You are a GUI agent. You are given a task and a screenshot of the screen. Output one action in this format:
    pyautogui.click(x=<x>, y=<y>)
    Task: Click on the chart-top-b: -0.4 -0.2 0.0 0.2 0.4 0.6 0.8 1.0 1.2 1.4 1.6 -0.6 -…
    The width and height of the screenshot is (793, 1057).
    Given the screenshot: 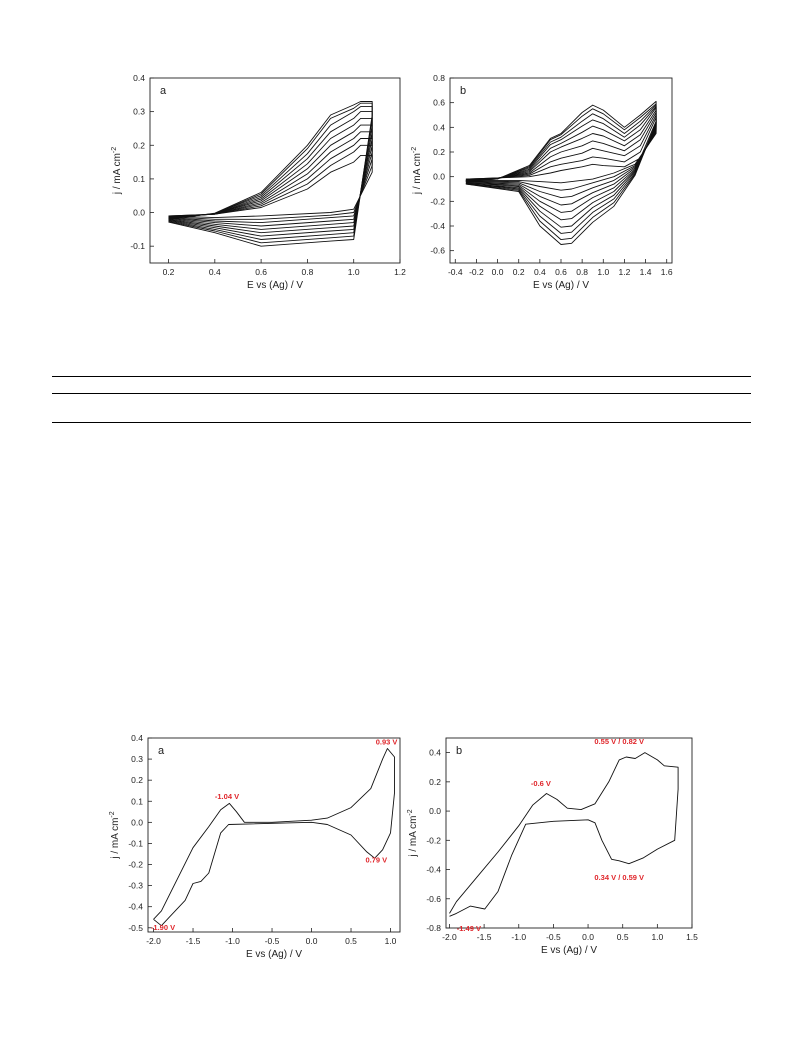 What is the action you would take?
    pyautogui.click(x=550, y=182)
    